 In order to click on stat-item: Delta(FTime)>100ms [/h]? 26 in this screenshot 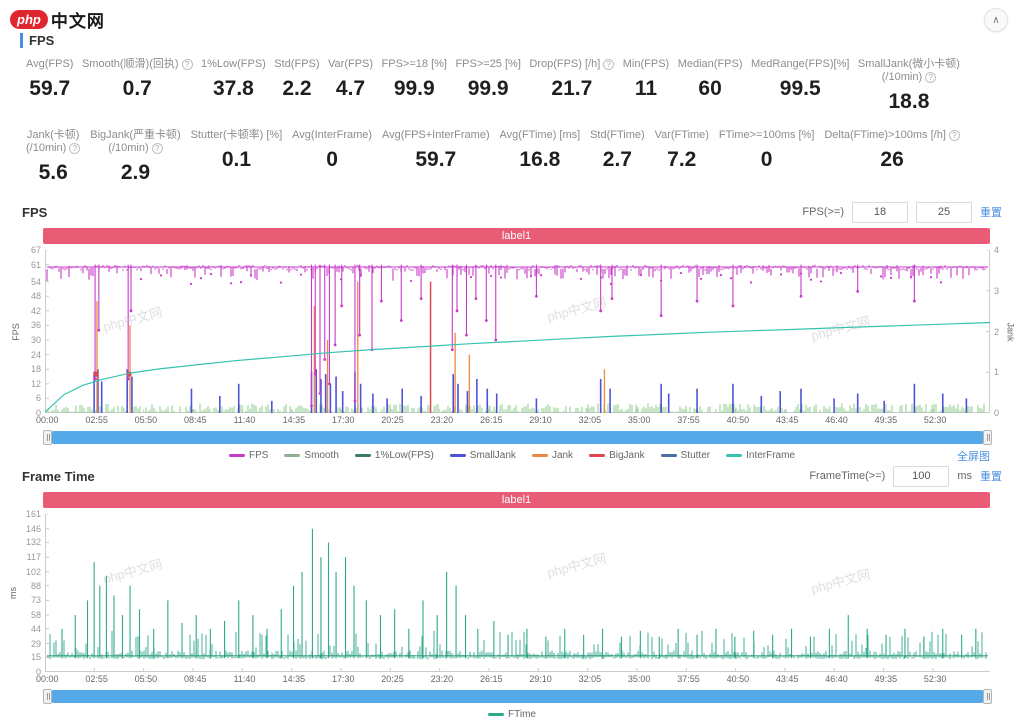, I will do `click(892, 157)`.